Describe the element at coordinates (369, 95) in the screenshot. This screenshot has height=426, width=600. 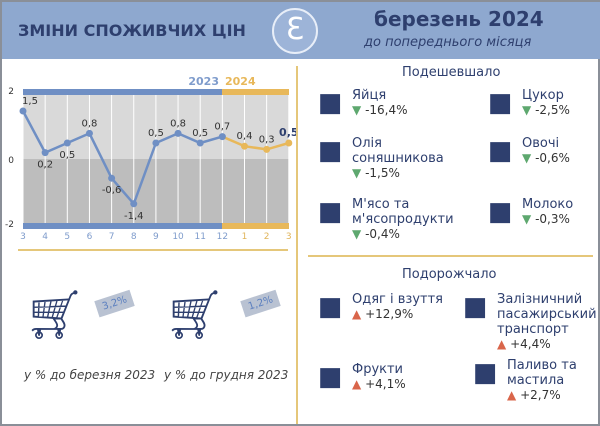
I see `category-name: Яйця` at that location.